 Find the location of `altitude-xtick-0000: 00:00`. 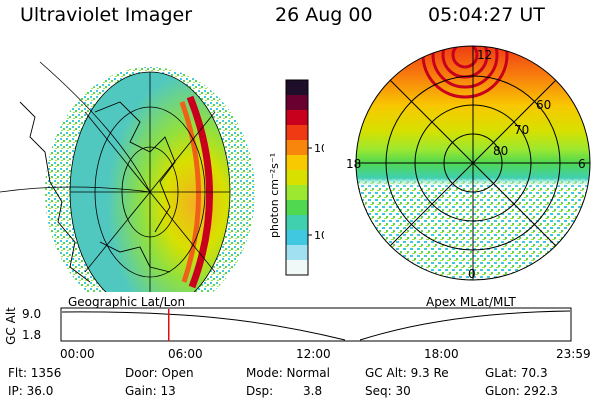

altitude-xtick-0000: 00:00 is located at coordinates (77, 354).